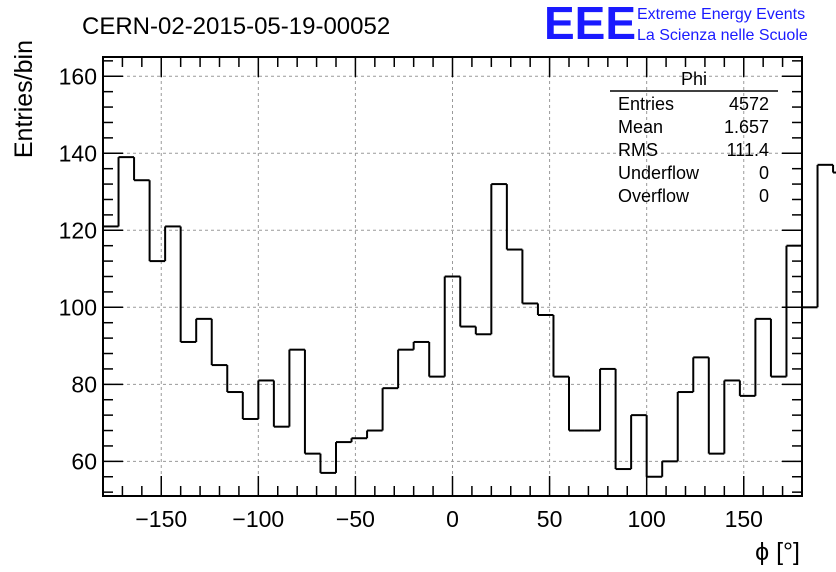 This screenshot has height=572, width=836. I want to click on y-tick-label: 100, so click(78, 307).